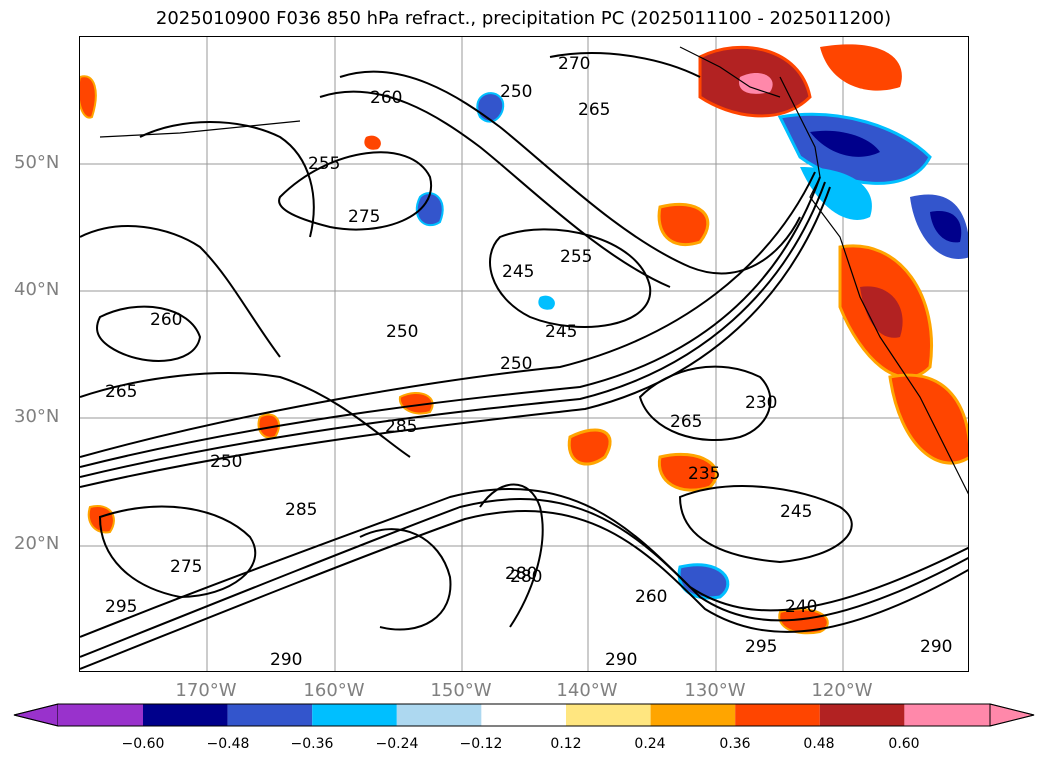 The image size is (1047, 765). Describe the element at coordinates (143, 744) in the screenshot. I see `colorbar-tick: −0.60` at that location.